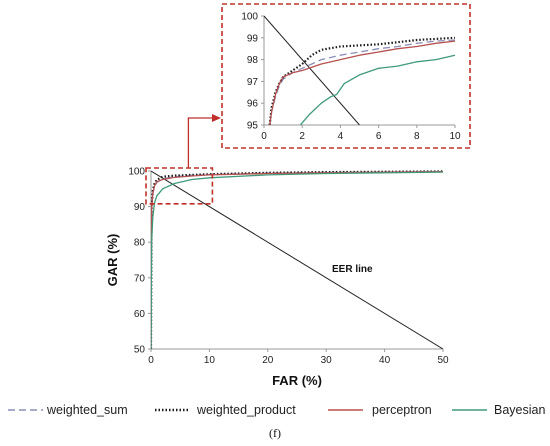  I want to click on inset-x-tick-label: 2, so click(302, 136).